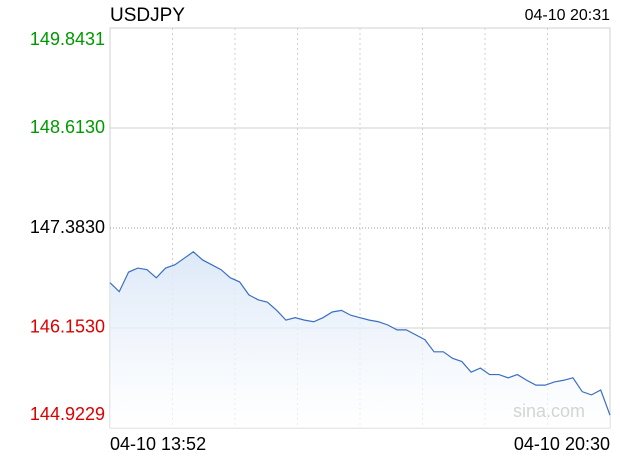 The image size is (620, 460). Describe the element at coordinates (67, 227) in the screenshot. I see `y-tick-label: 147.3830` at that location.